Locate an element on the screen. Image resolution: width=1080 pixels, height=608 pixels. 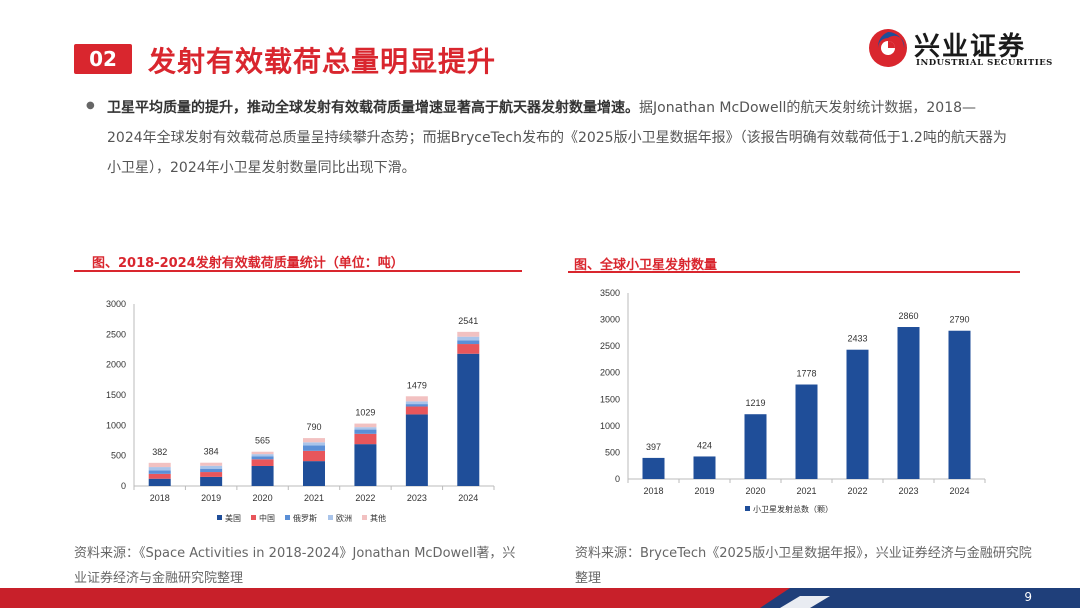
legend-label: 欧洲 is located at coordinates (344, 518).